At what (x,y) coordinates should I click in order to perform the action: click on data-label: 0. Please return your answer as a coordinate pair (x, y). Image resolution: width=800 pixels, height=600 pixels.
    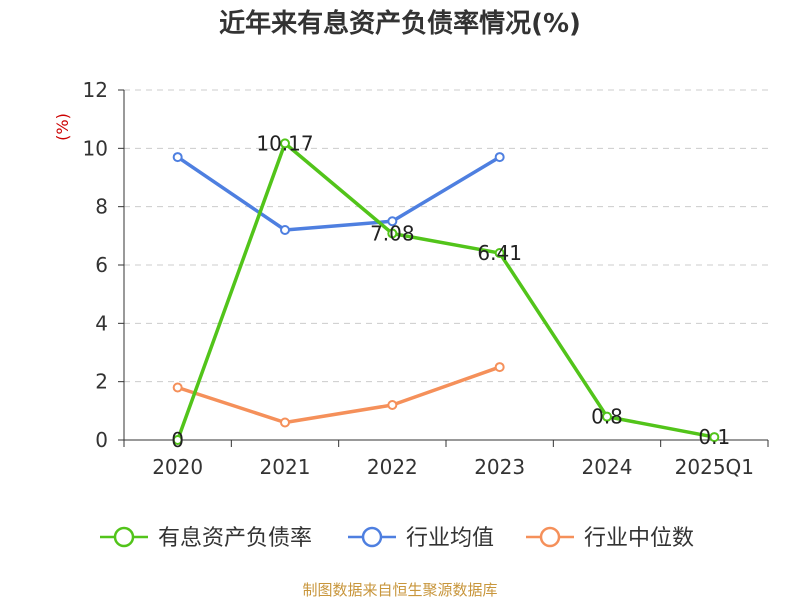
    Looking at the image, I should click on (177, 440).